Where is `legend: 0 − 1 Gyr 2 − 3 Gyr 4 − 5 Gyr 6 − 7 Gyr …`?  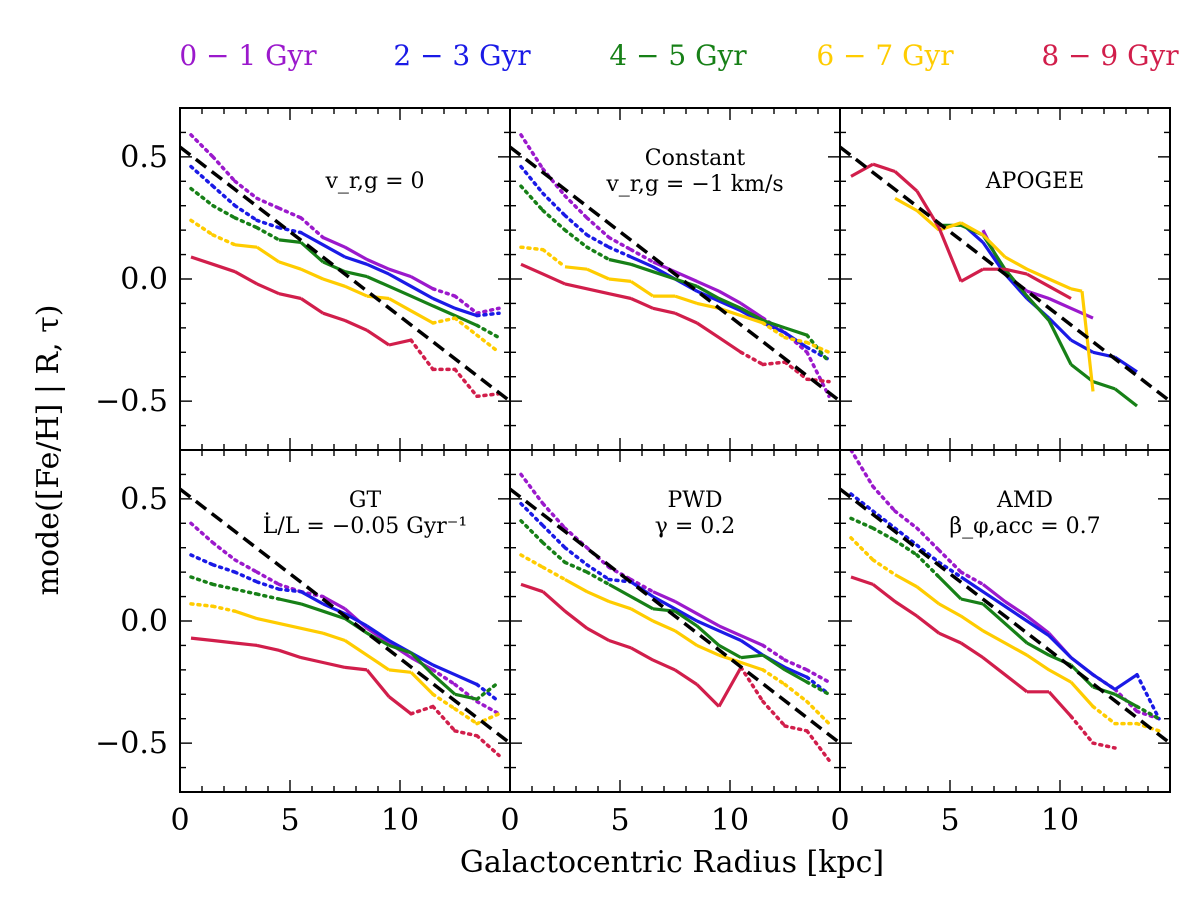 legend: 0 − 1 Gyr 2 − 3 Gyr 4 − 5 Gyr 6 − 7 Gyr … is located at coordinates (679, 55).